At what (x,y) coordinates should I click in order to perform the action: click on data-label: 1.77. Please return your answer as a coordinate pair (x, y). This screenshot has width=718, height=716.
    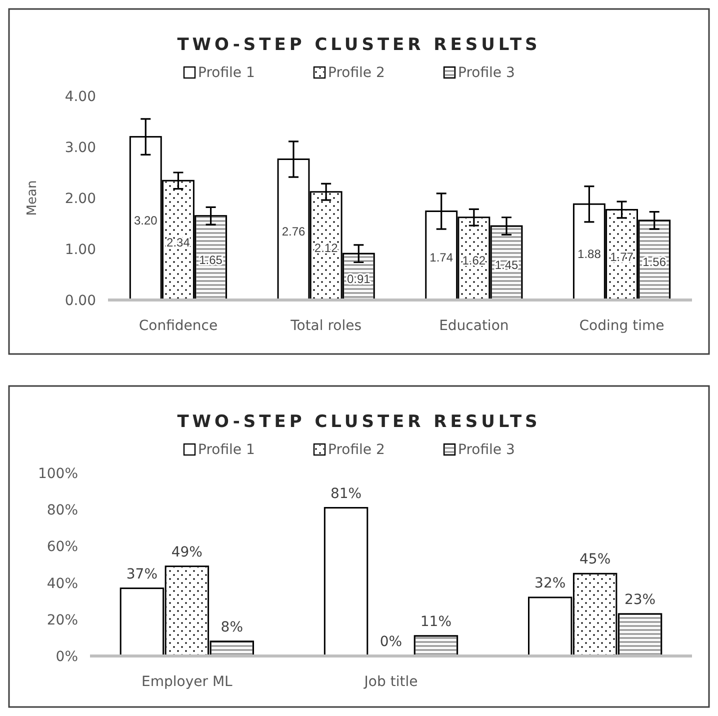
    Looking at the image, I should click on (622, 257).